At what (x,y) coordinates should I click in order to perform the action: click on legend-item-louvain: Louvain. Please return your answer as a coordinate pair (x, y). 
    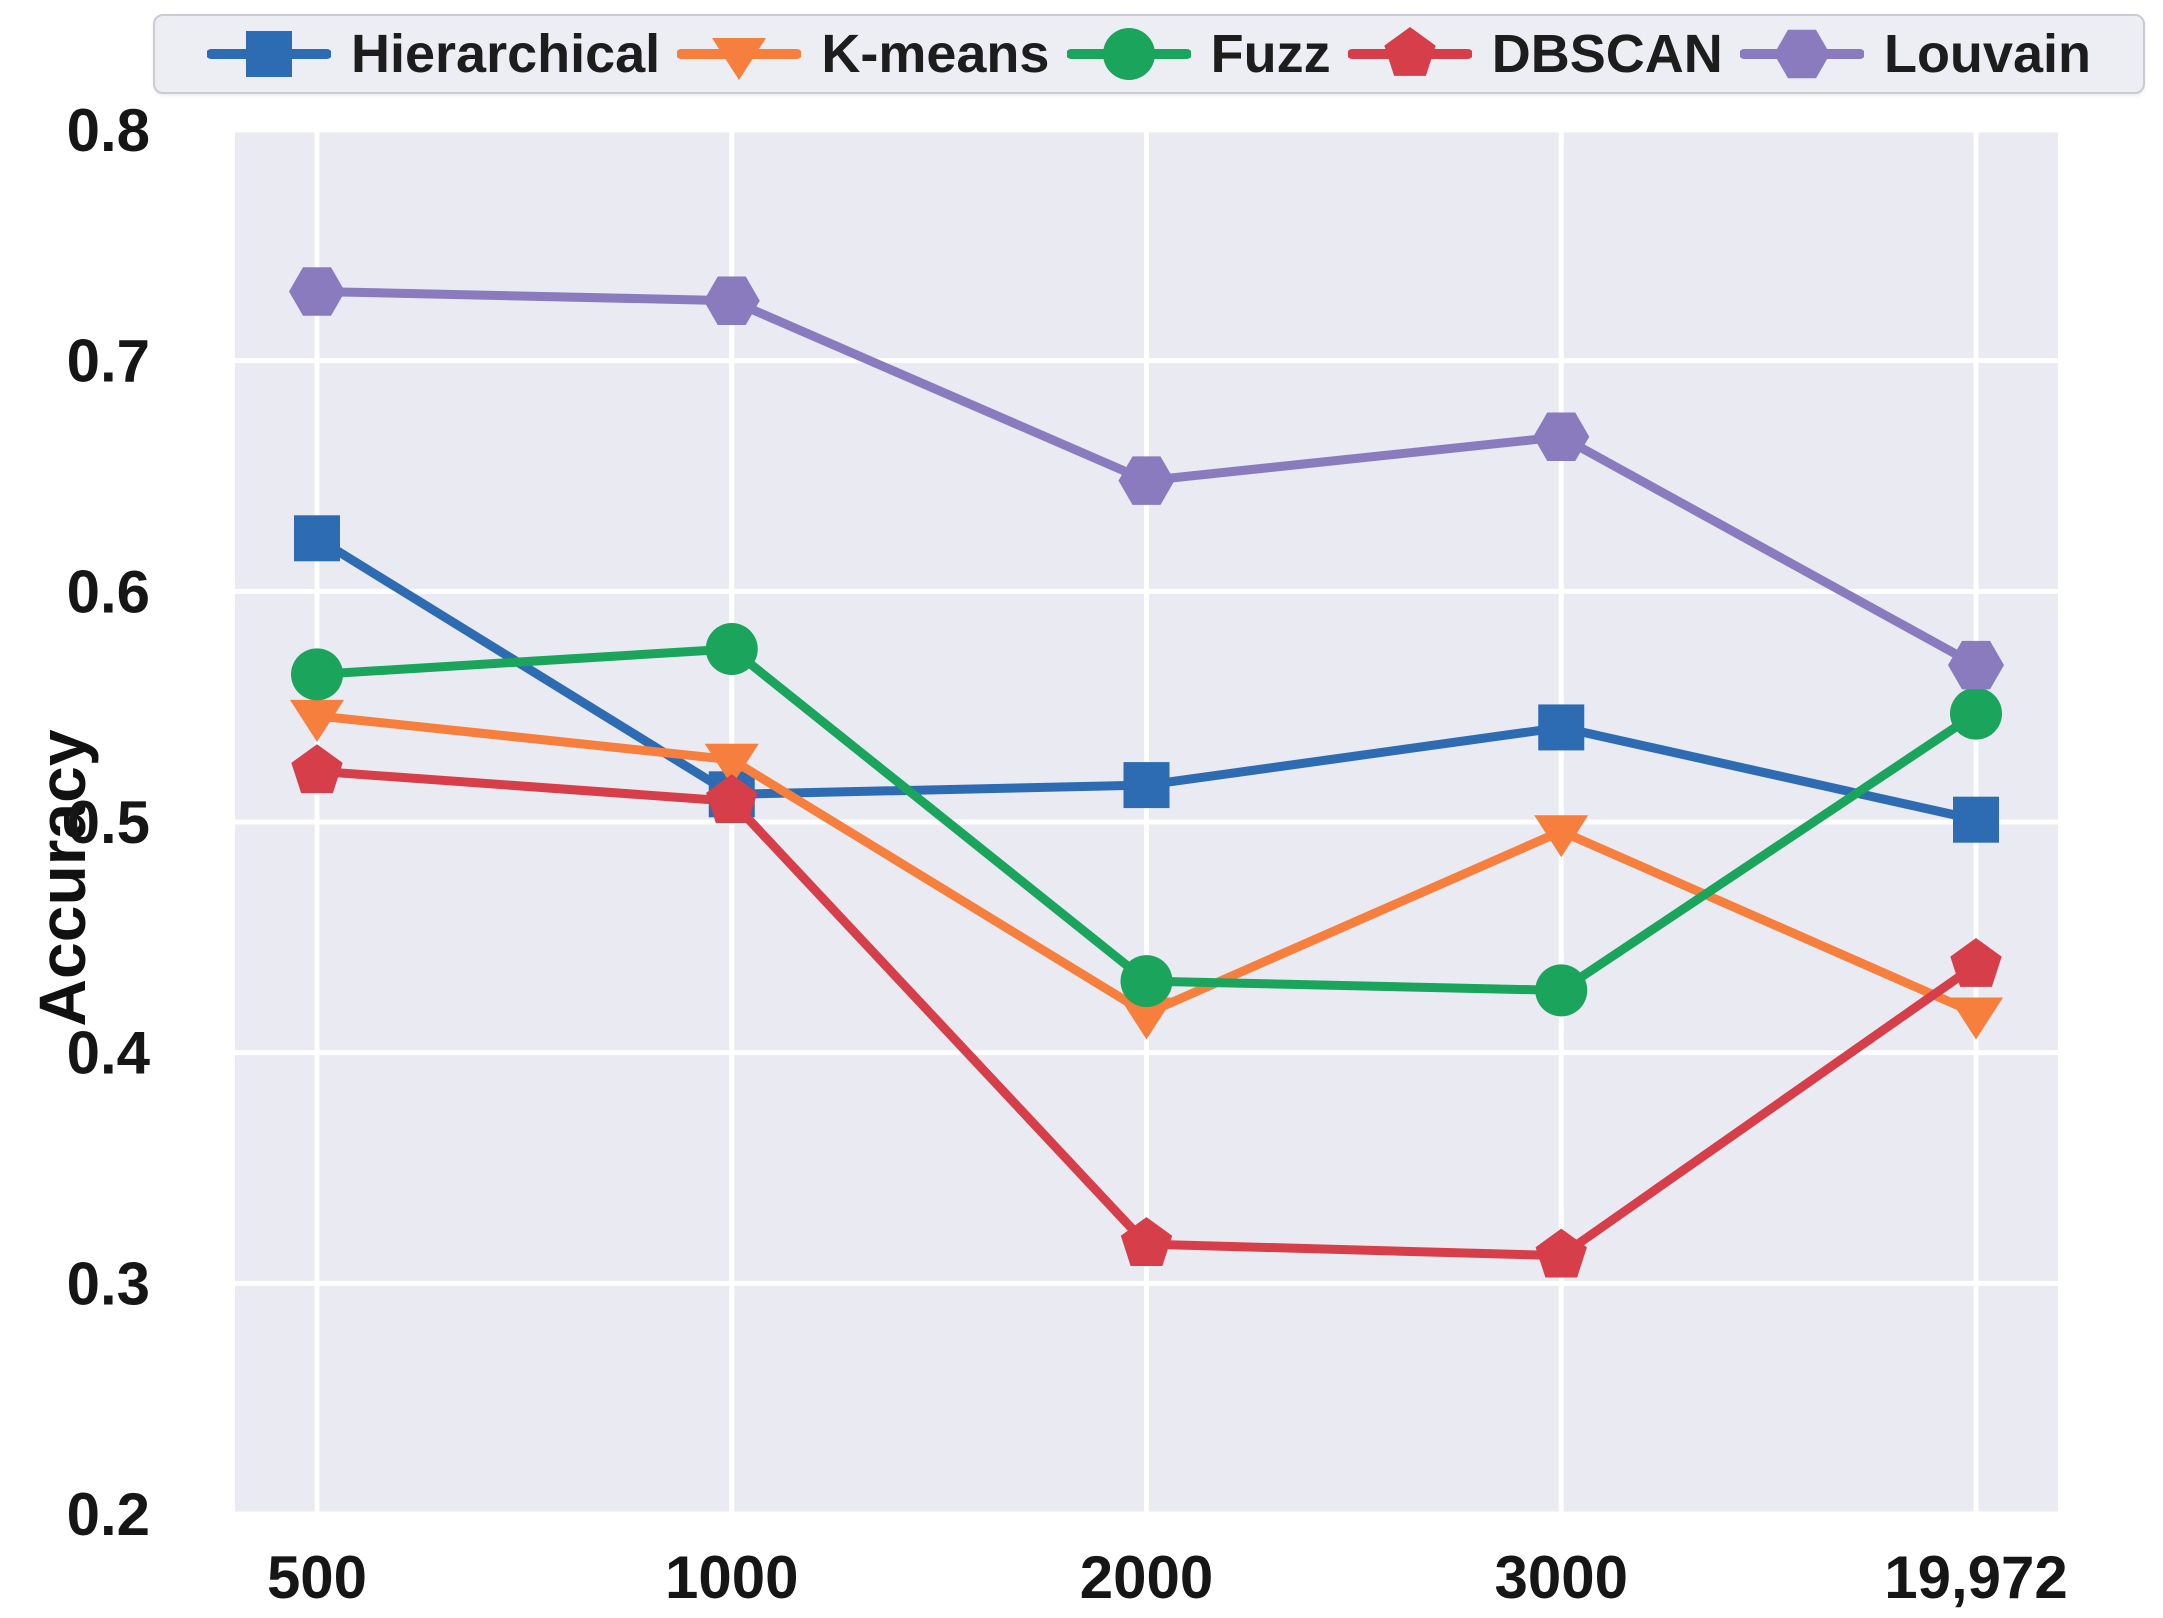
    Looking at the image, I should click on (1915, 54).